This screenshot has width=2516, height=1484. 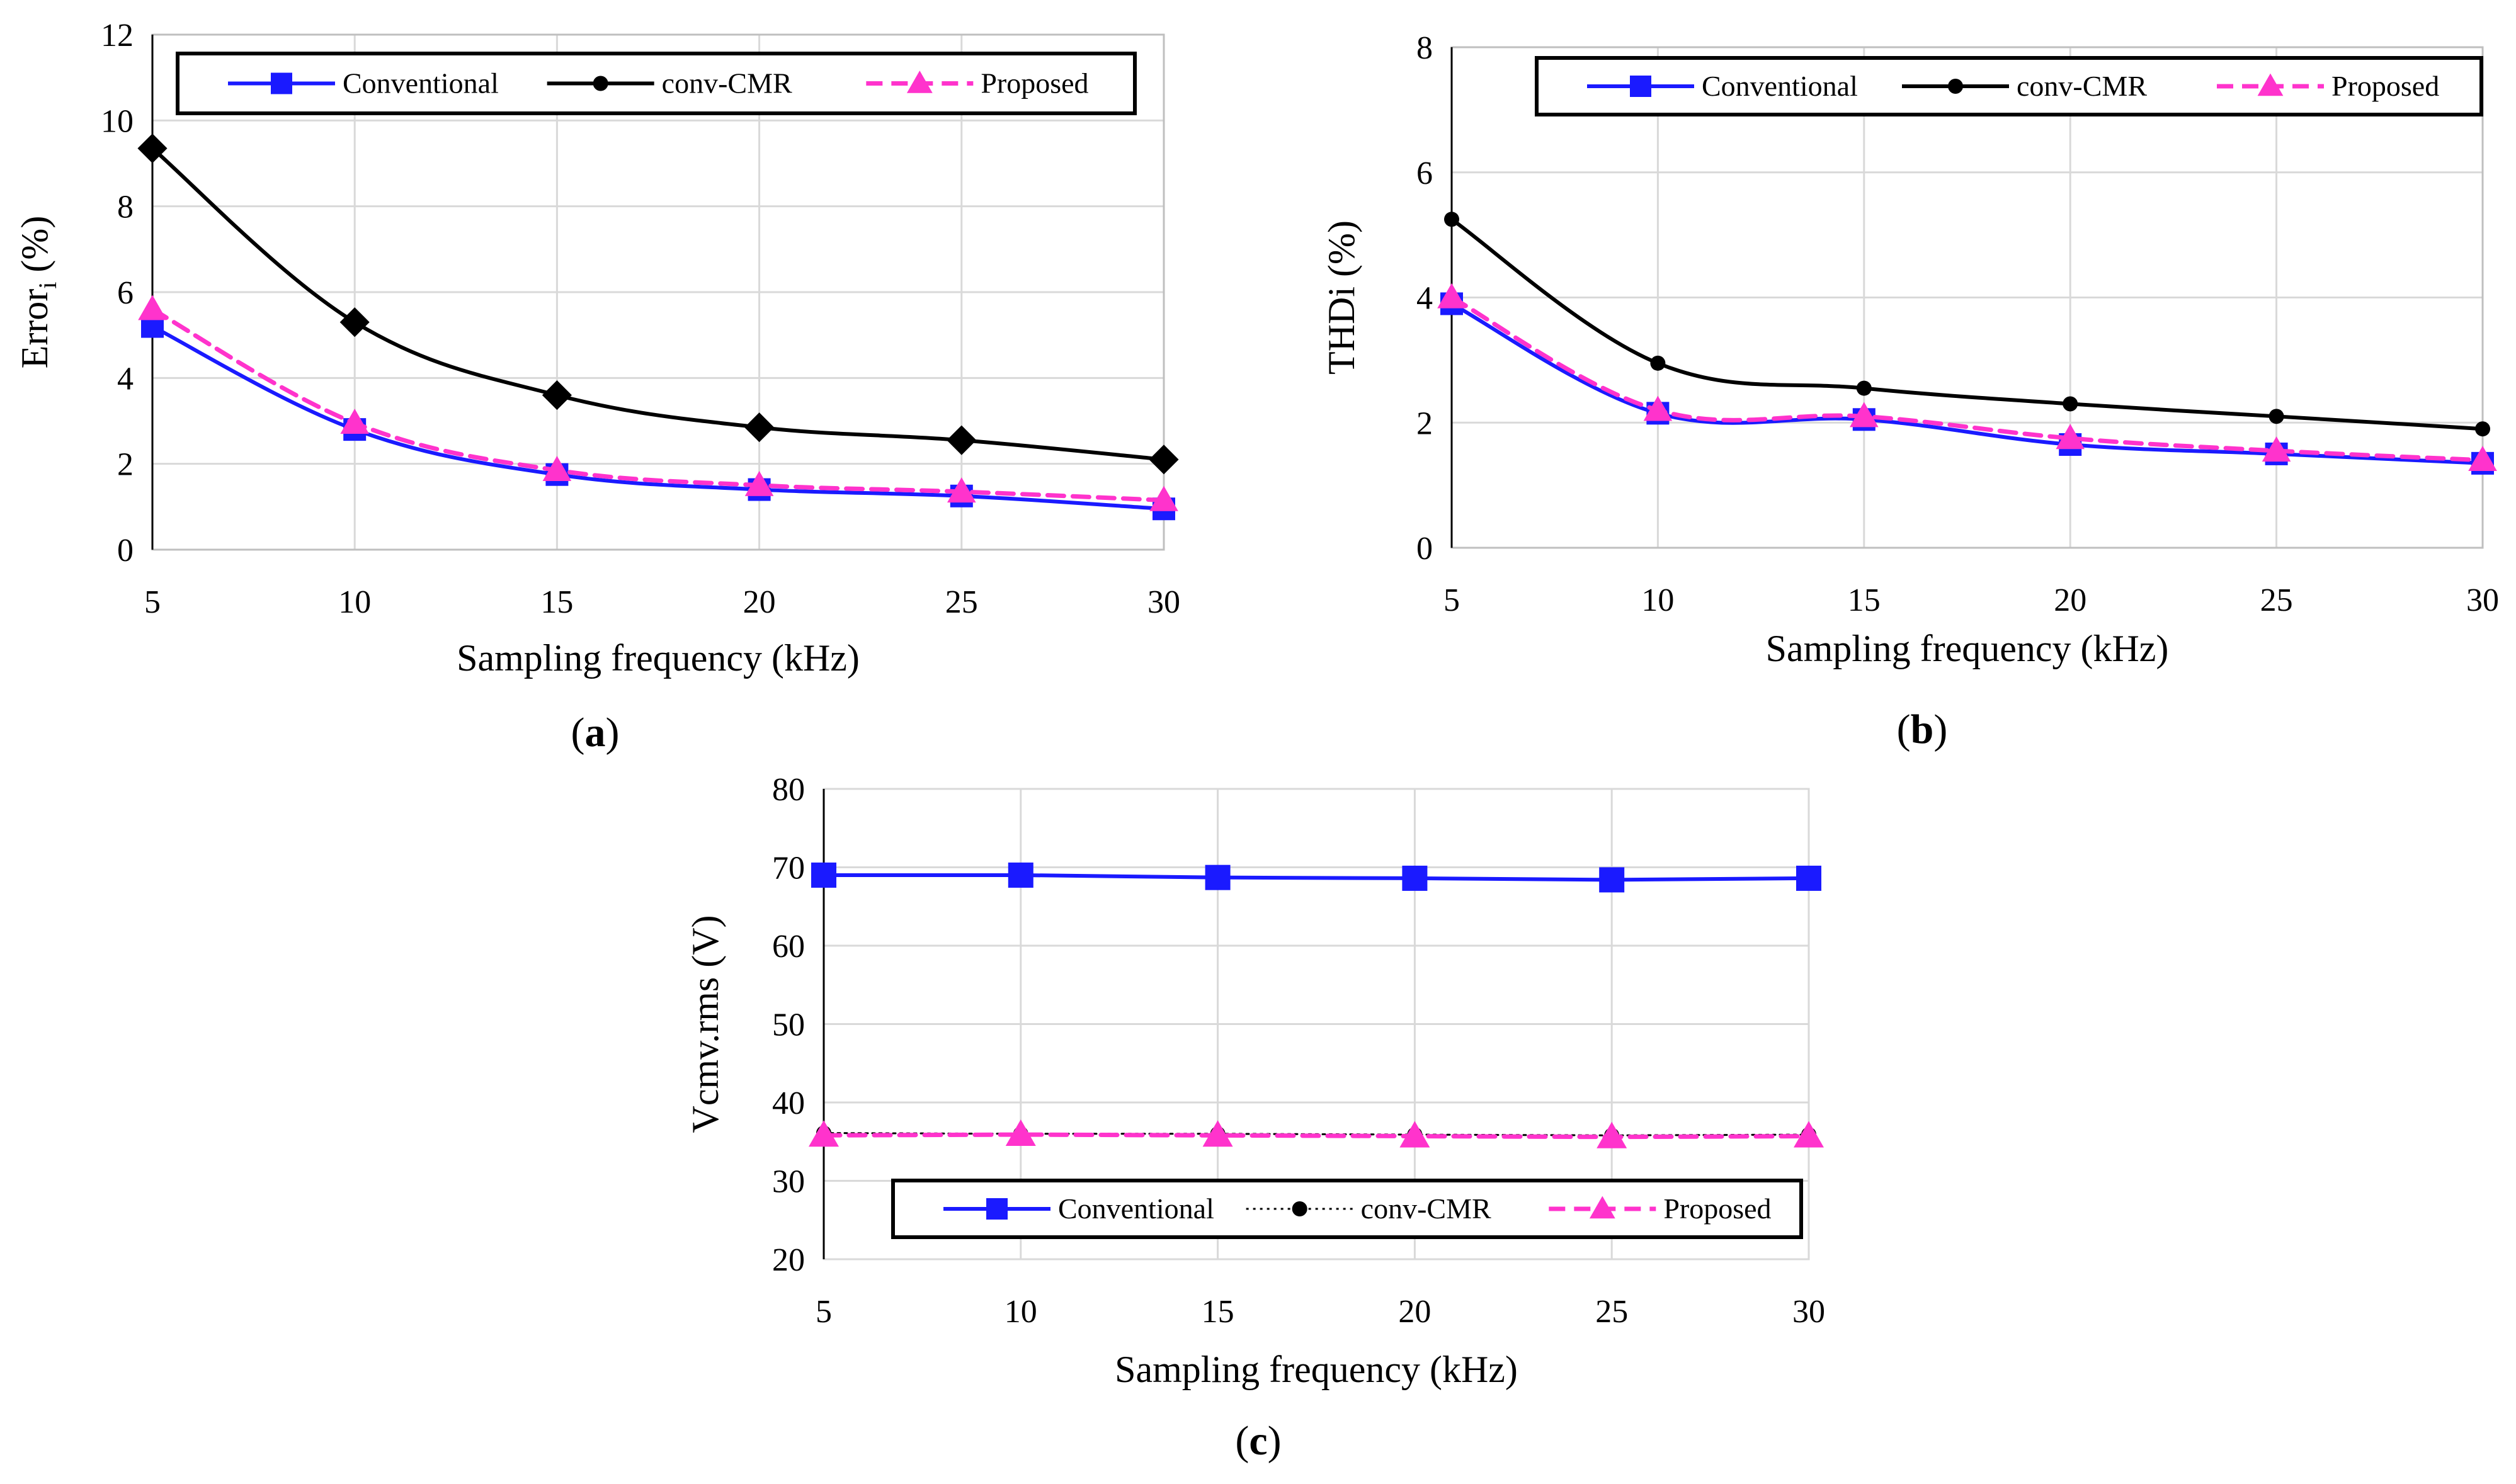 What do you see at coordinates (2385, 86) in the screenshot?
I see `legend-label: Proposed` at bounding box center [2385, 86].